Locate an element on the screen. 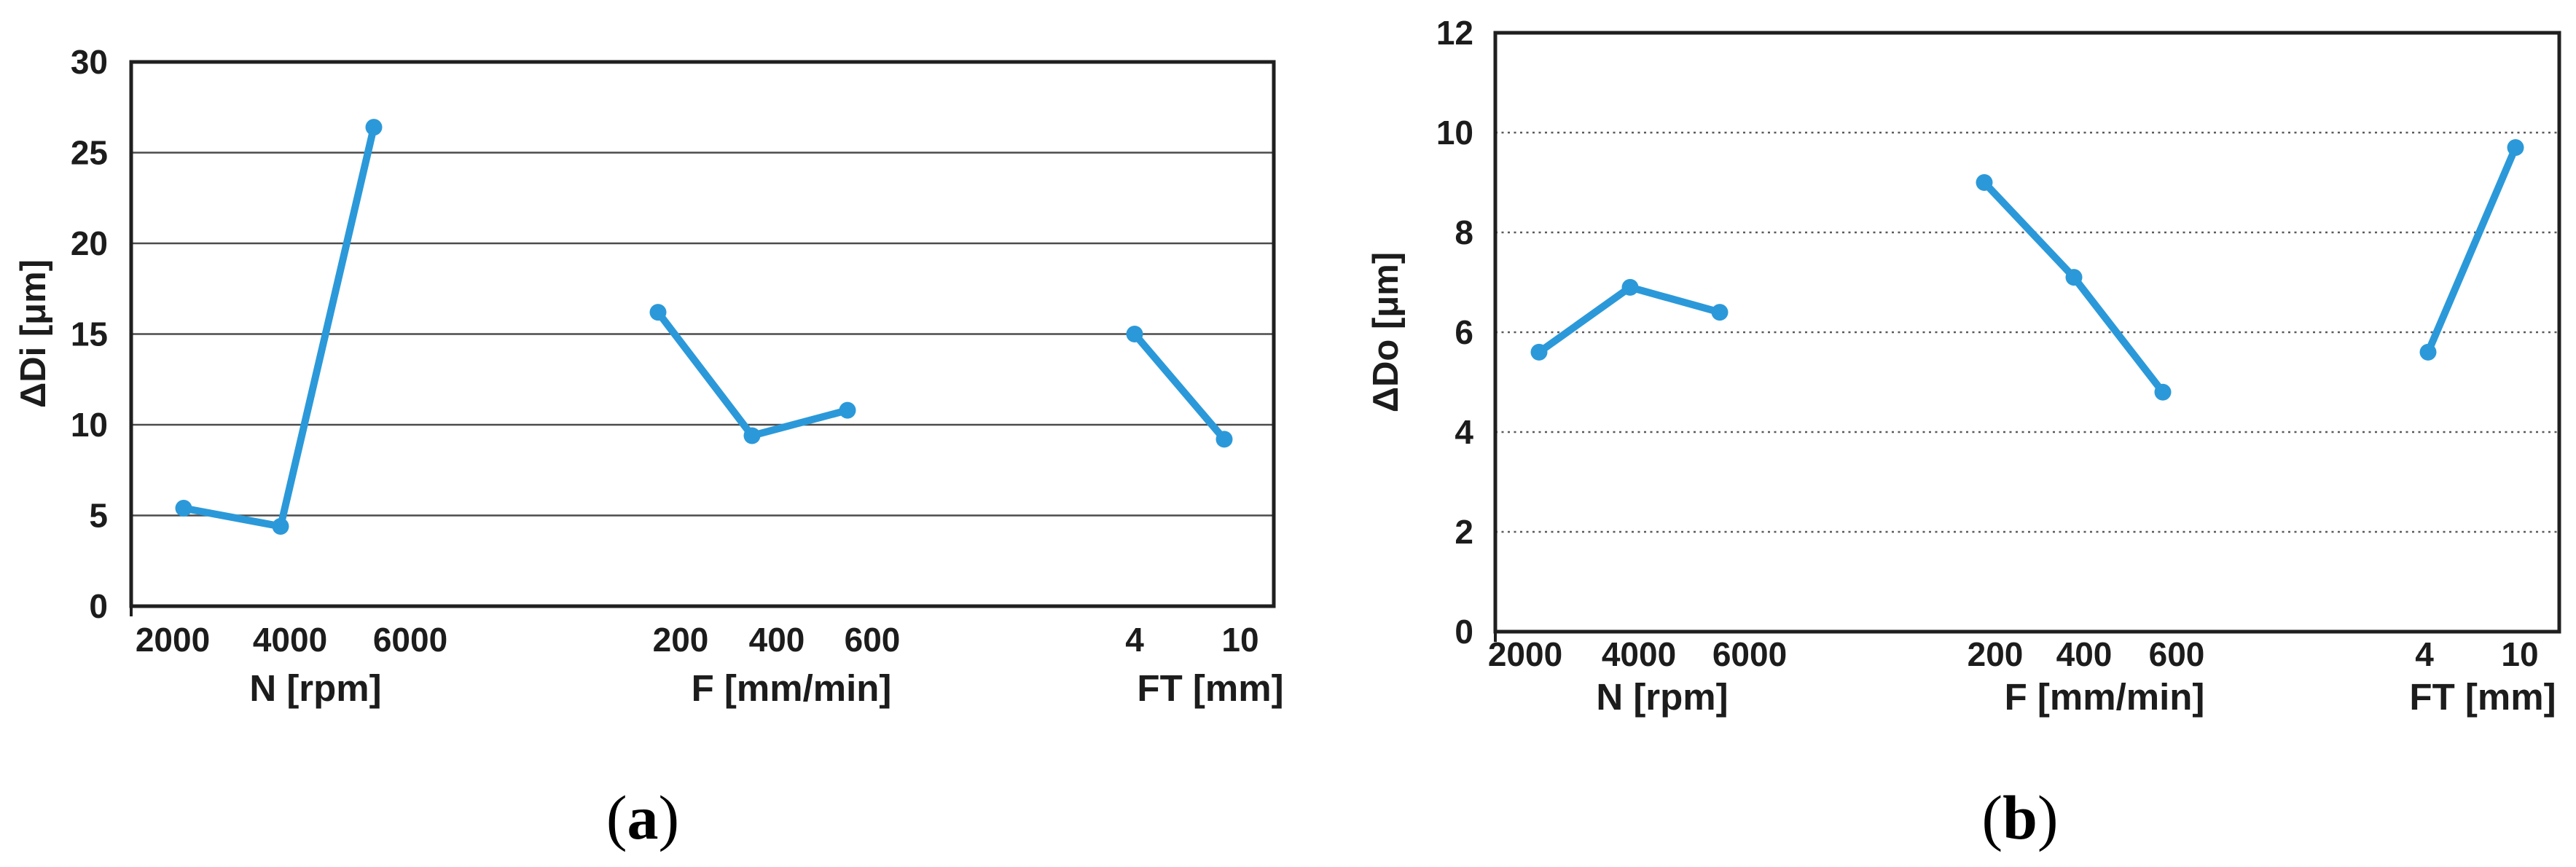 The height and width of the screenshot is (867, 2576). caption-a-close-paren: ) is located at coordinates (669, 817).